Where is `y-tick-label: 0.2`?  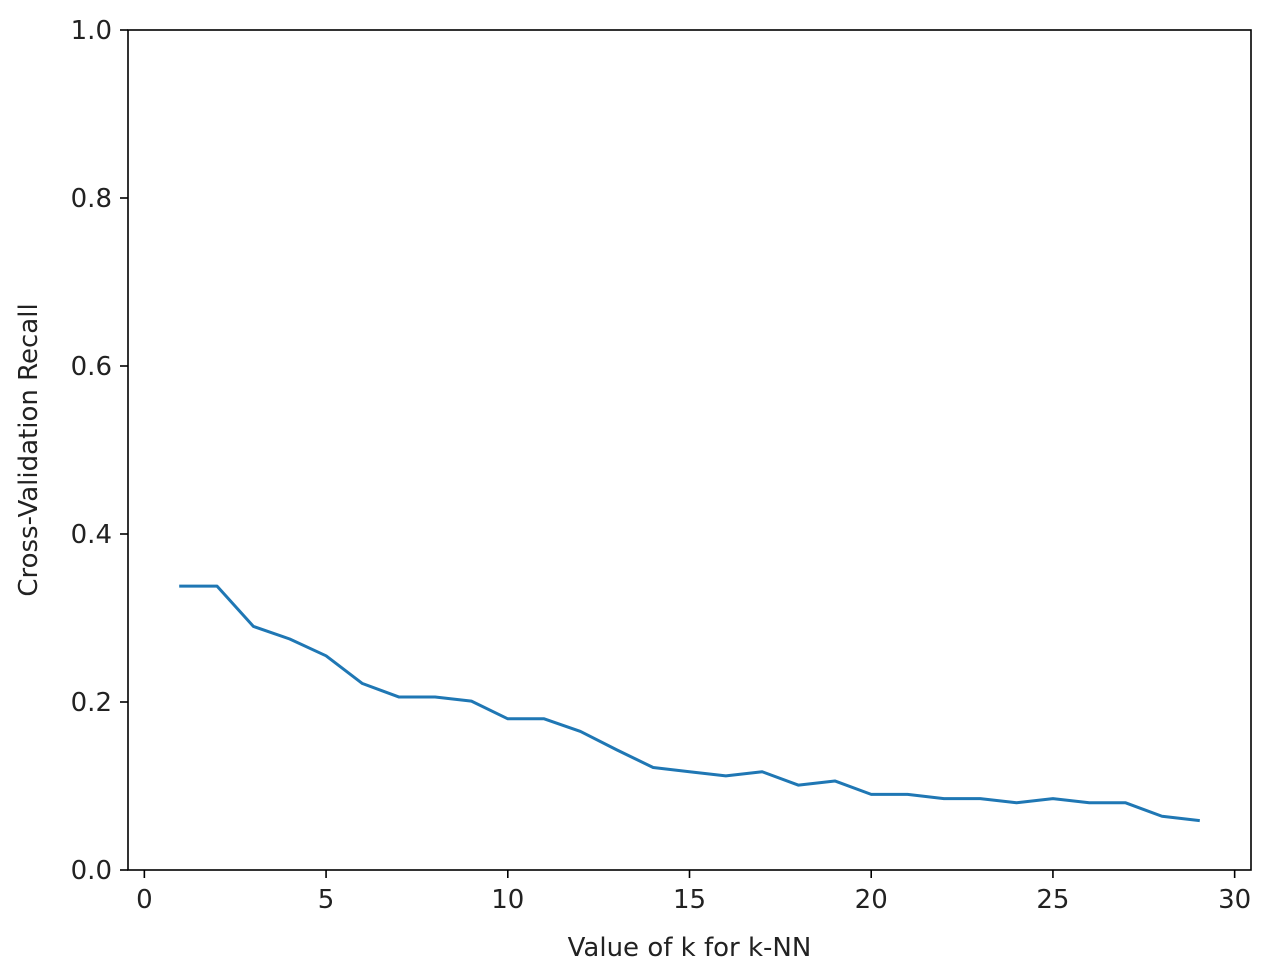
y-tick-label: 0.2 is located at coordinates (91, 703).